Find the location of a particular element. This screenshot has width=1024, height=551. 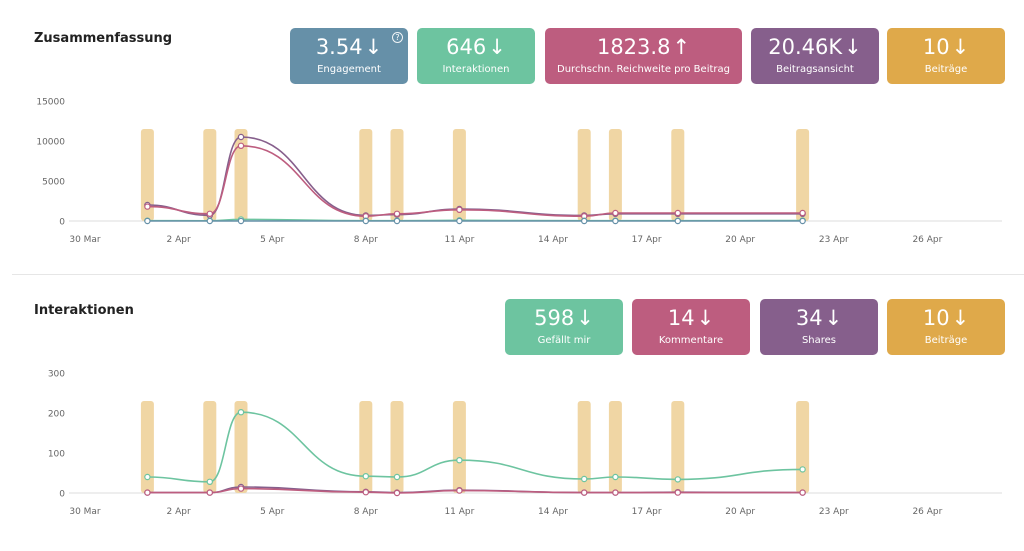

kpi-card-beitragsansicht: 20.46K↓ Beitragsansicht is located at coordinates (815, 56).